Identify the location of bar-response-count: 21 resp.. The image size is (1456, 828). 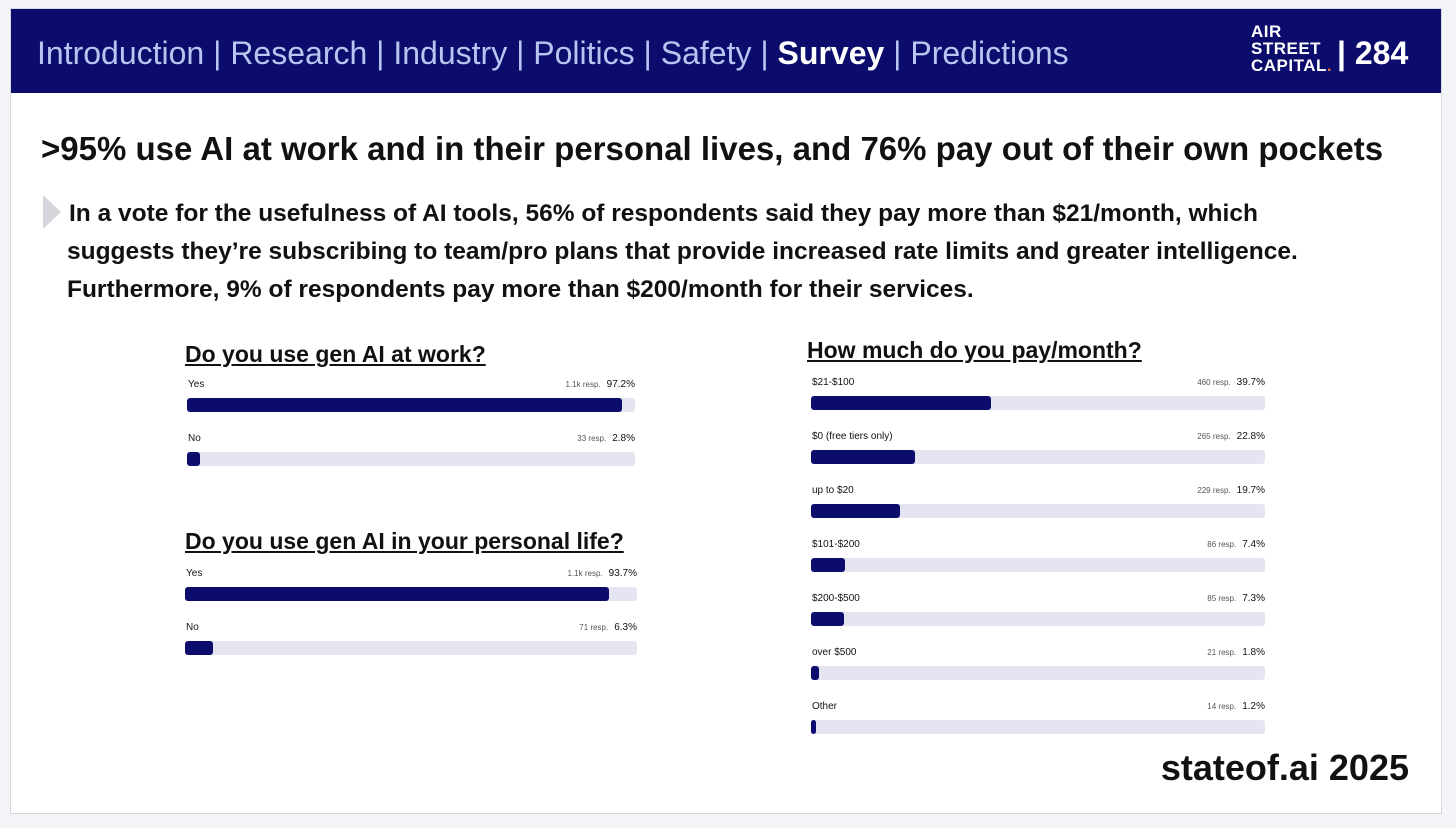
(1222, 652).